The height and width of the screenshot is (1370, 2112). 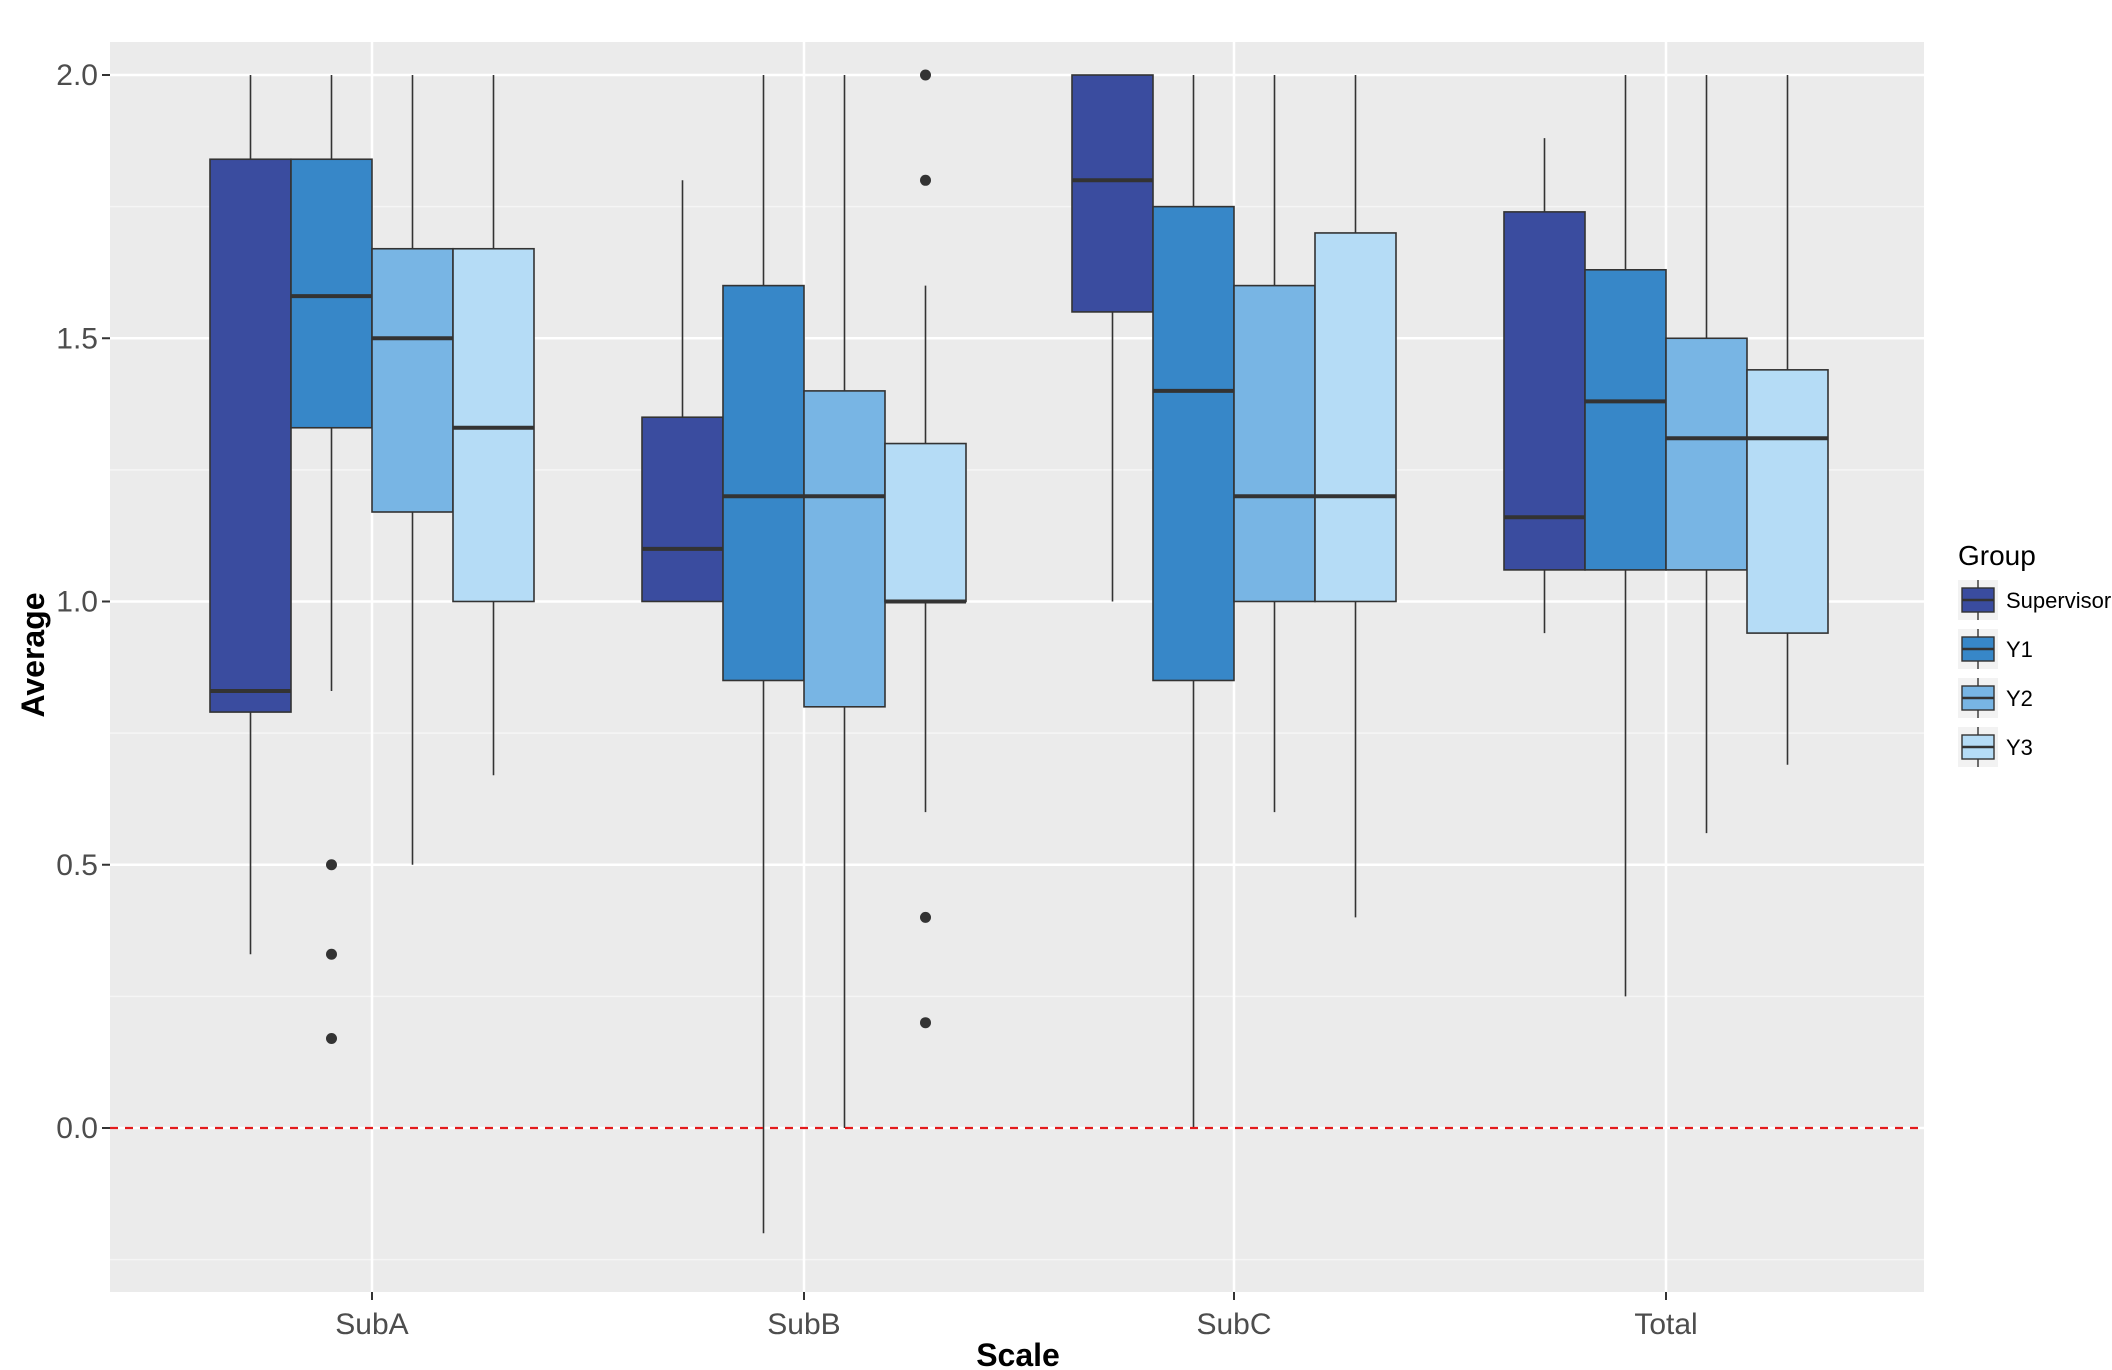 What do you see at coordinates (682, 391) in the screenshot?
I see `box-SubB-Supervisor` at bounding box center [682, 391].